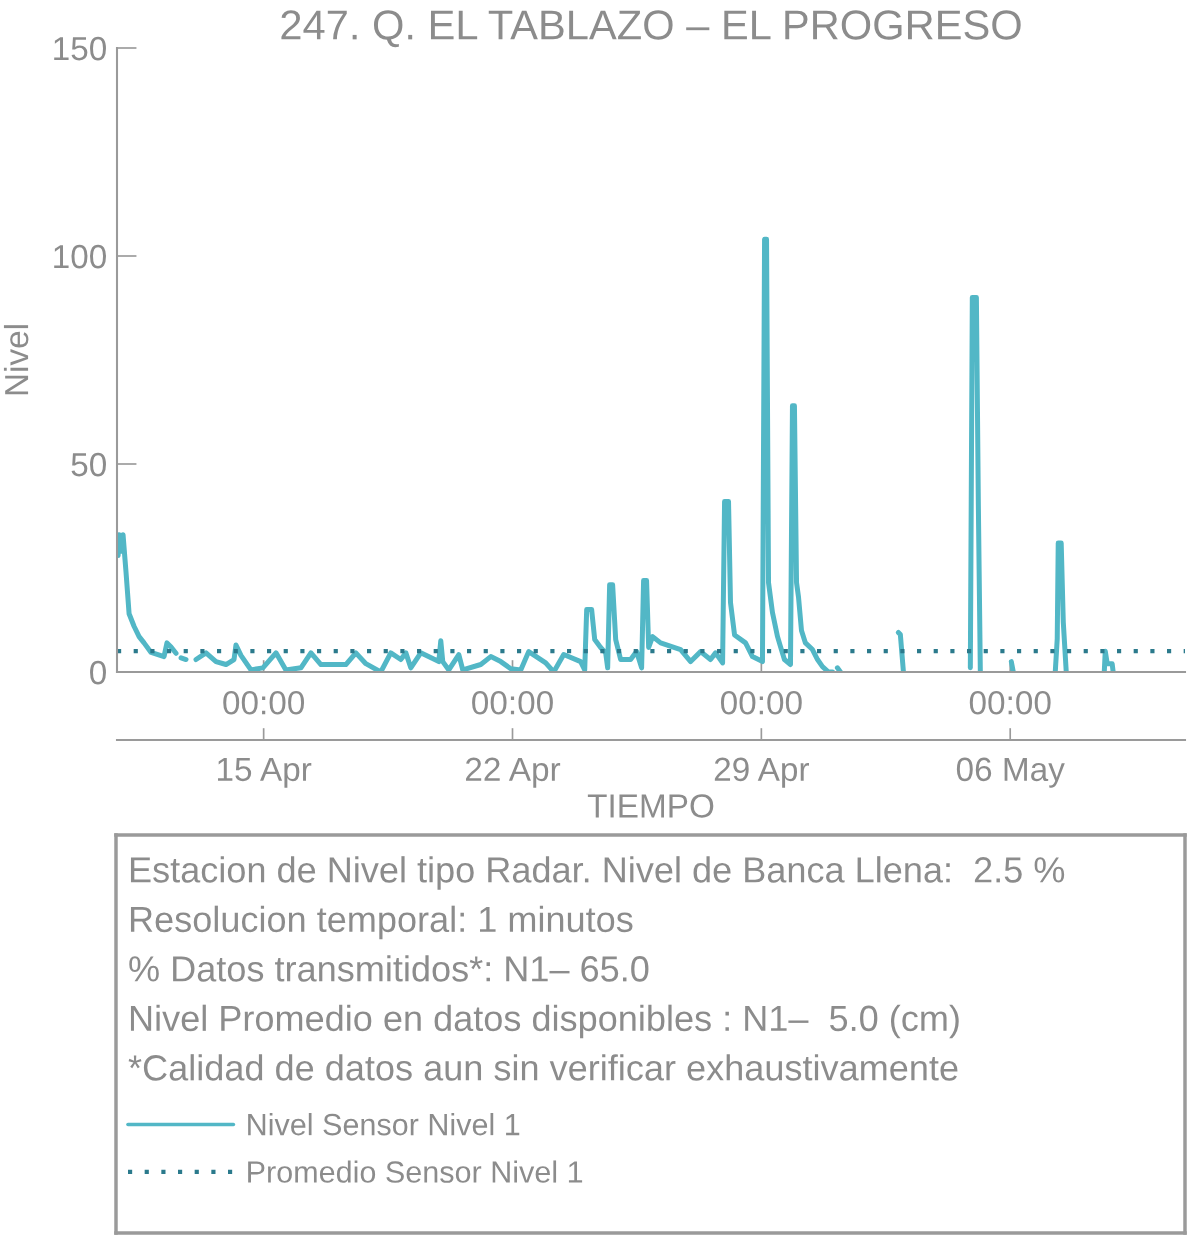 This screenshot has height=1236, width=1187. I want to click on y-tick-label: 50, so click(88, 464).